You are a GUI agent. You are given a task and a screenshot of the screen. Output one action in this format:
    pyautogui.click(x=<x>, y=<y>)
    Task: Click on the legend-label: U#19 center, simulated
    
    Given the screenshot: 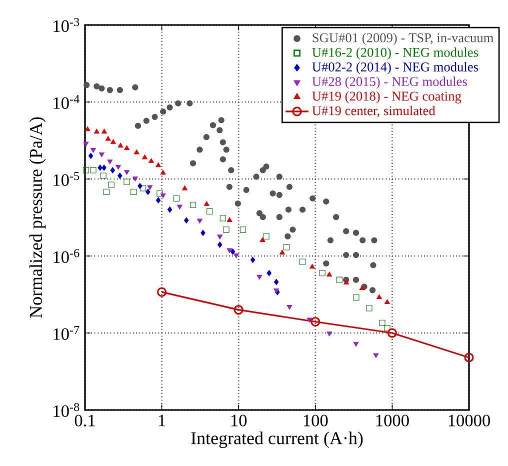 What is the action you would take?
    pyautogui.click(x=374, y=112)
    